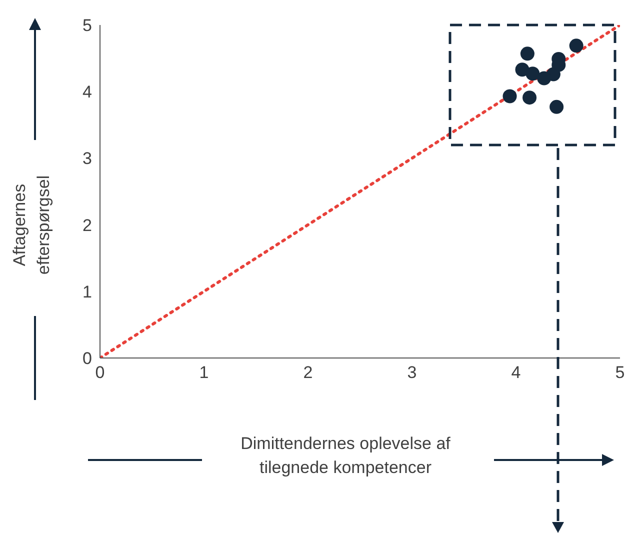 The width and height of the screenshot is (632, 536). Describe the element at coordinates (620, 372) in the screenshot. I see `x-tick-label: 5` at that location.